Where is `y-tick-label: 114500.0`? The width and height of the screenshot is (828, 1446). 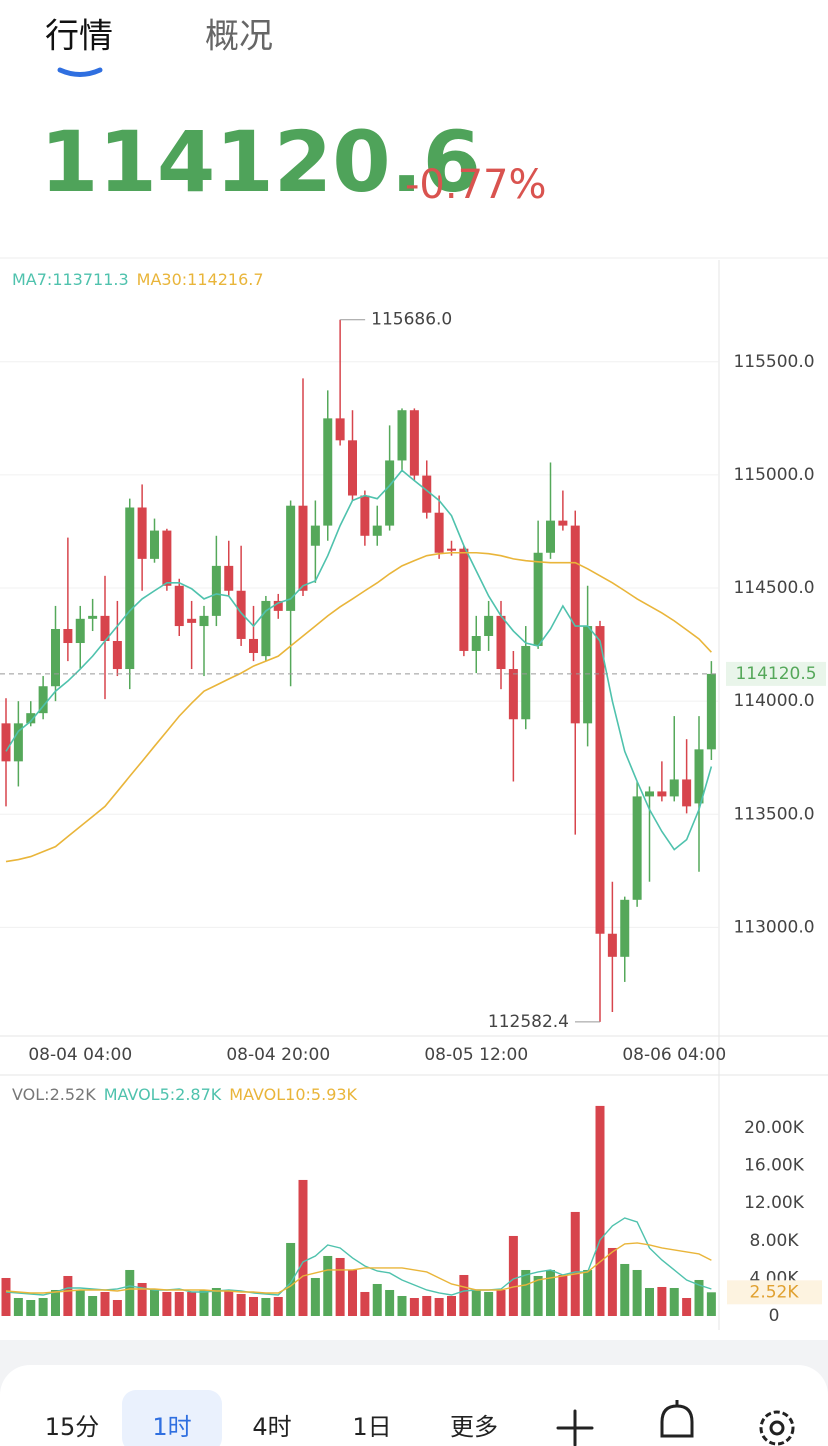
y-tick-label: 114500.0 is located at coordinates (773, 588).